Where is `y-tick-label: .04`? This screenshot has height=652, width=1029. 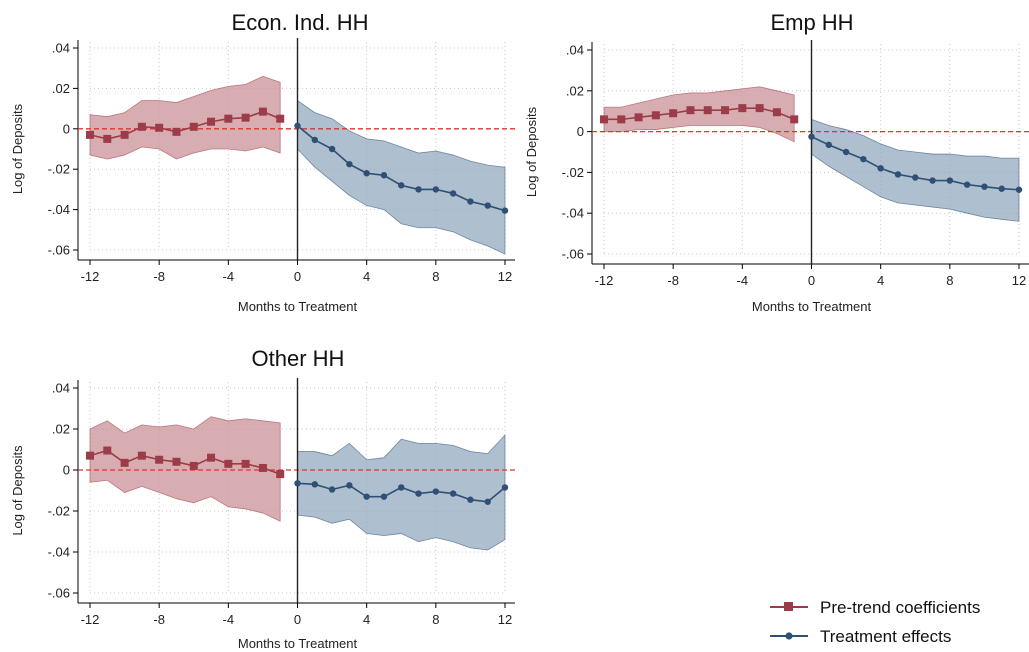
y-tick-label: .04 is located at coordinates (575, 50).